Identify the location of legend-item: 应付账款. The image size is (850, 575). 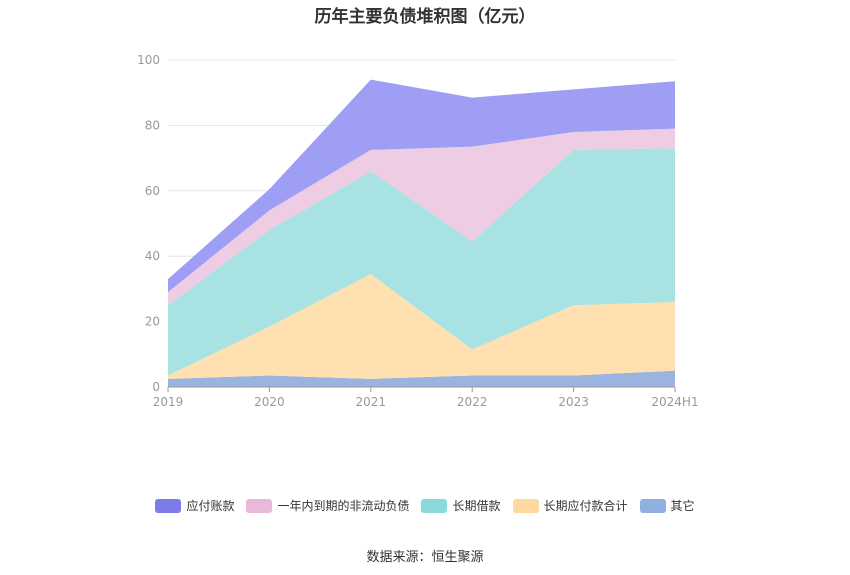
(194, 505).